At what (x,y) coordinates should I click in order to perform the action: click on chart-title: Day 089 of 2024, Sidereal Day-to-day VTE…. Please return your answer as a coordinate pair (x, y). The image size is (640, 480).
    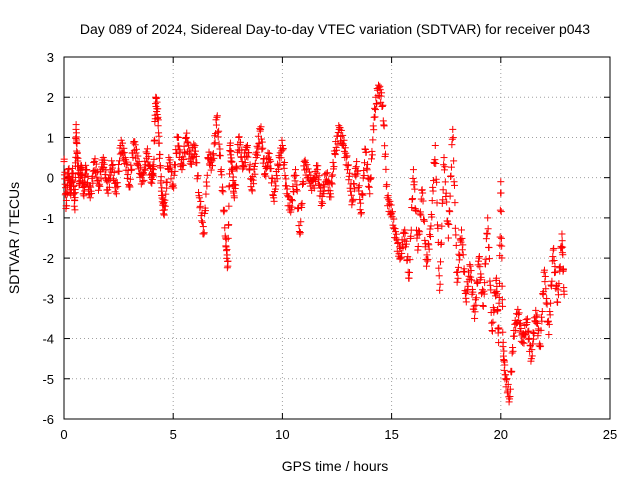
    Looking at the image, I should click on (335, 29).